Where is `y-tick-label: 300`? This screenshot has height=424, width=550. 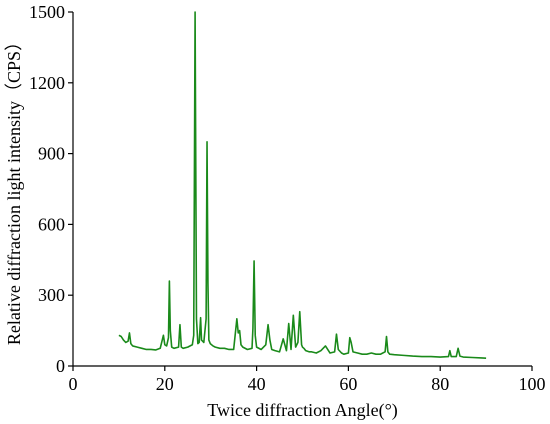 y-tick-label: 300 is located at coordinates (51, 295).